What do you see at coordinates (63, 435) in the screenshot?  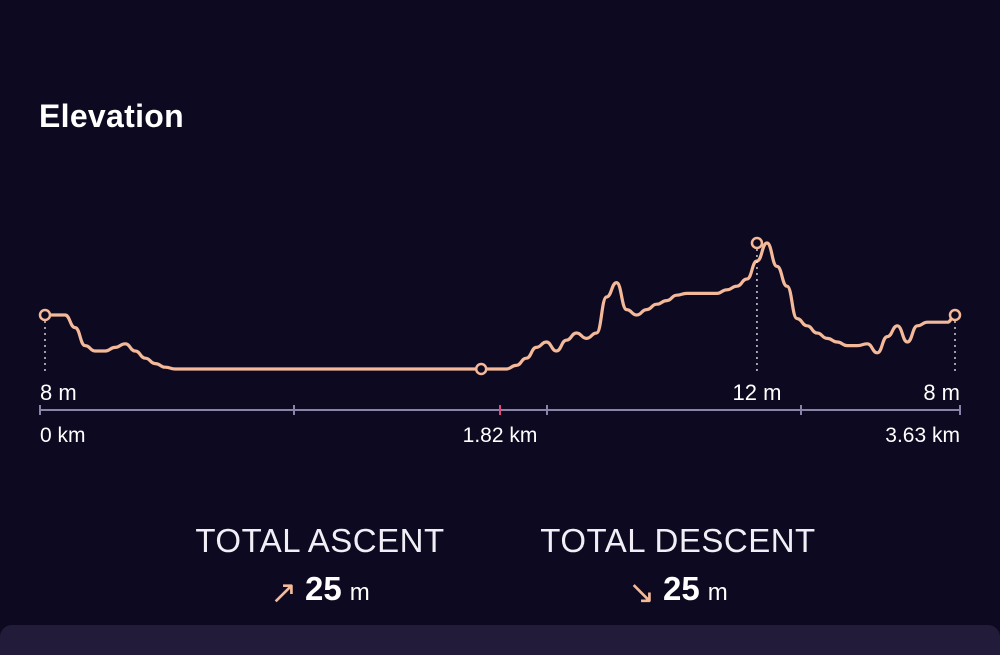 I see `x-tick-label: 0 km` at bounding box center [63, 435].